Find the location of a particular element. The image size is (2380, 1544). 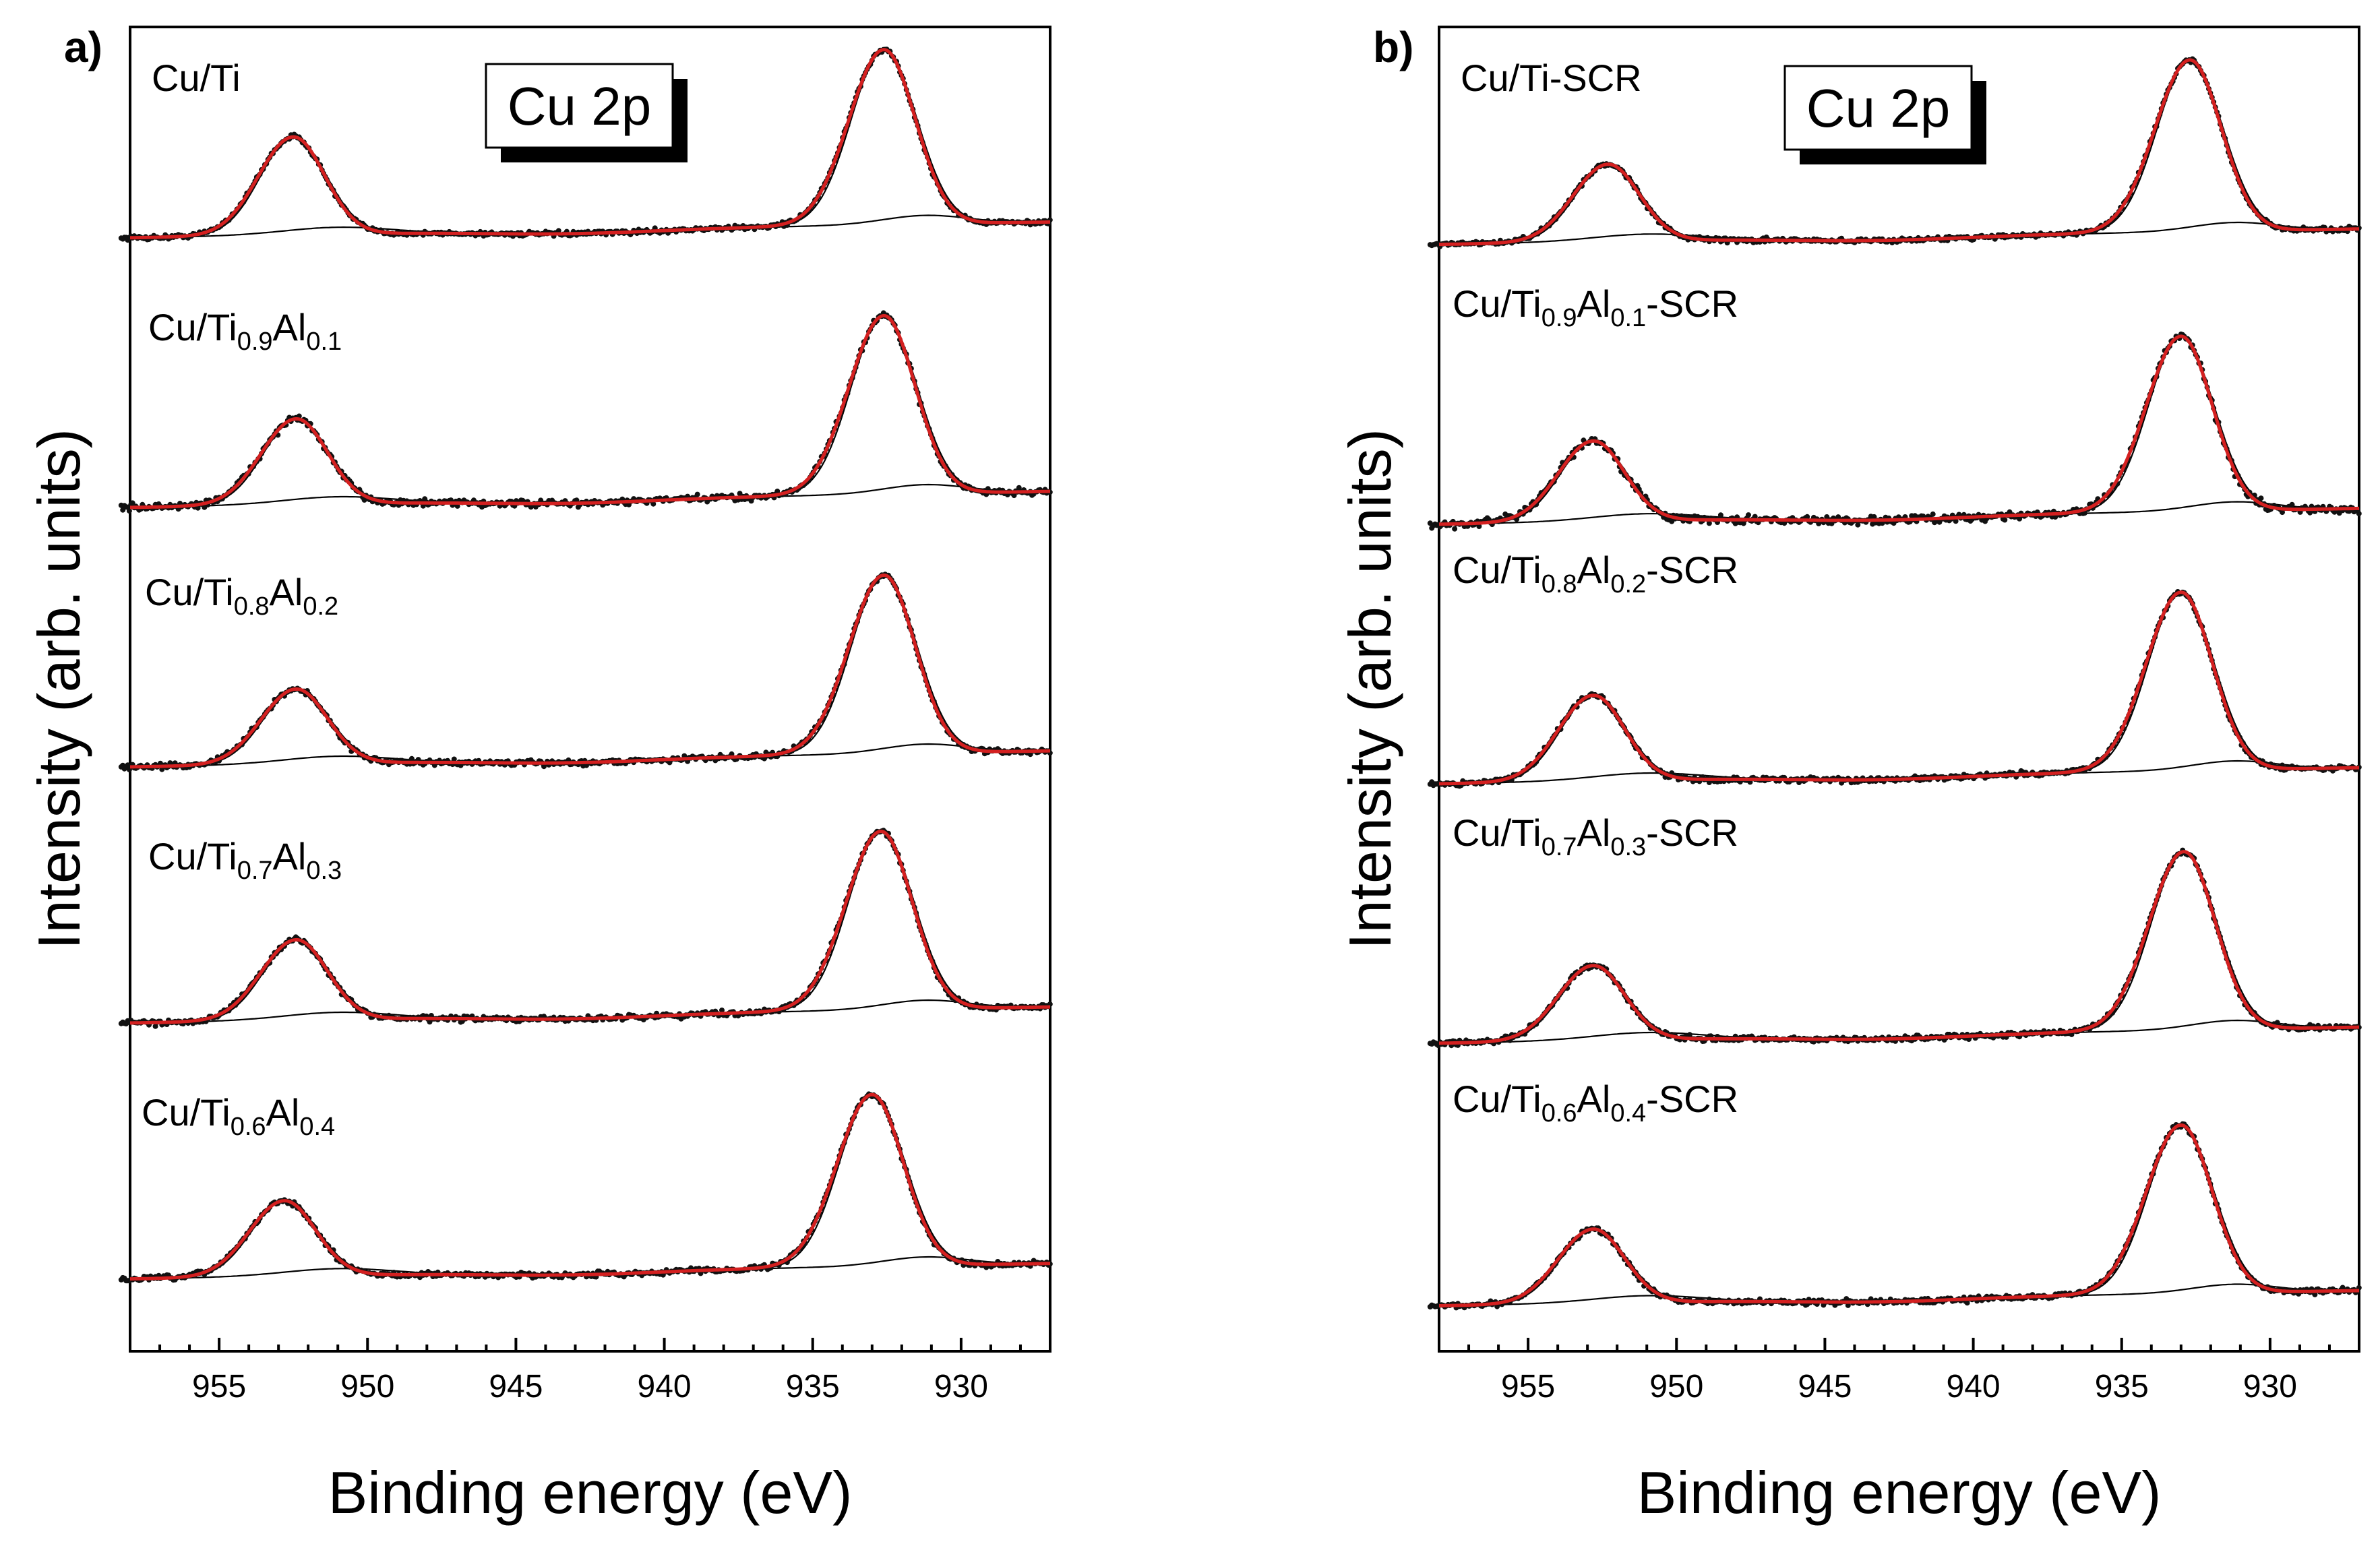

series-label: Cu/Ti0.9Al0.1 is located at coordinates (245, 331).